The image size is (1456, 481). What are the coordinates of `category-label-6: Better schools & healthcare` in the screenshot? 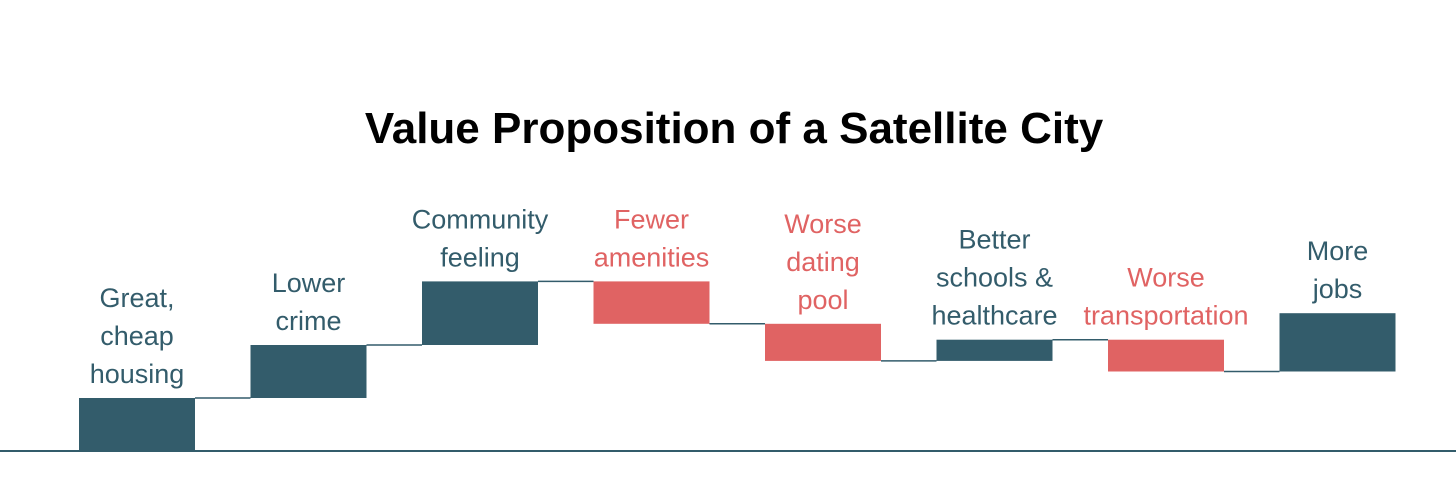 It's located at (994, 278).